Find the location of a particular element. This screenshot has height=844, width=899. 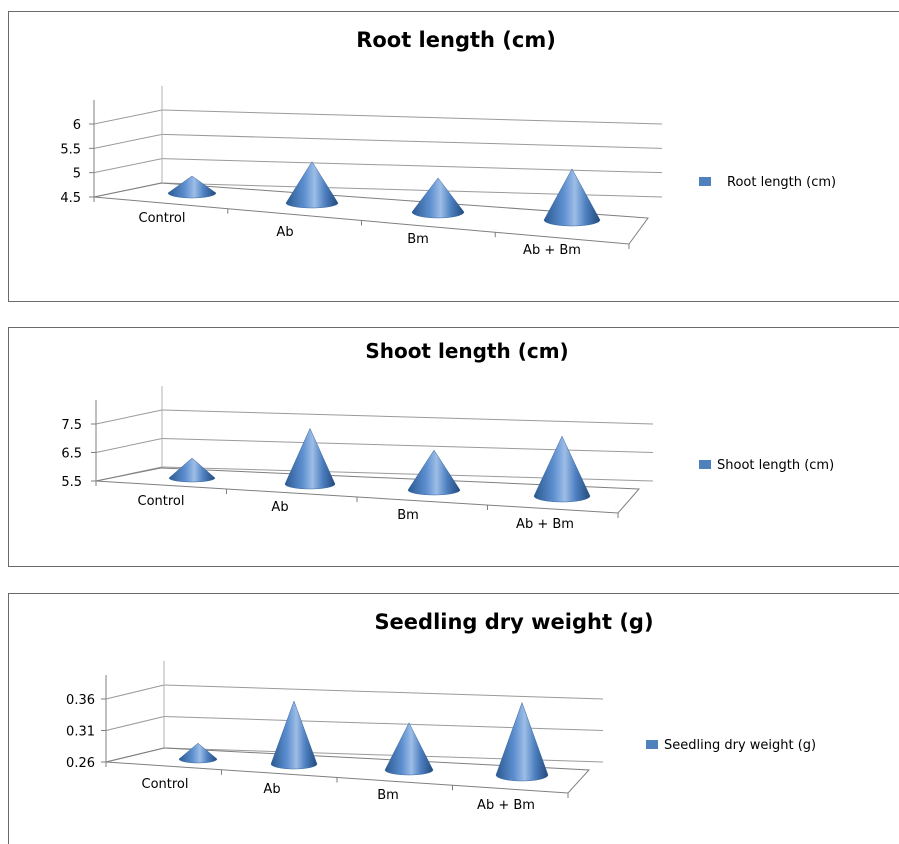

legend-label: Shoot length (cm) is located at coordinates (775, 465).